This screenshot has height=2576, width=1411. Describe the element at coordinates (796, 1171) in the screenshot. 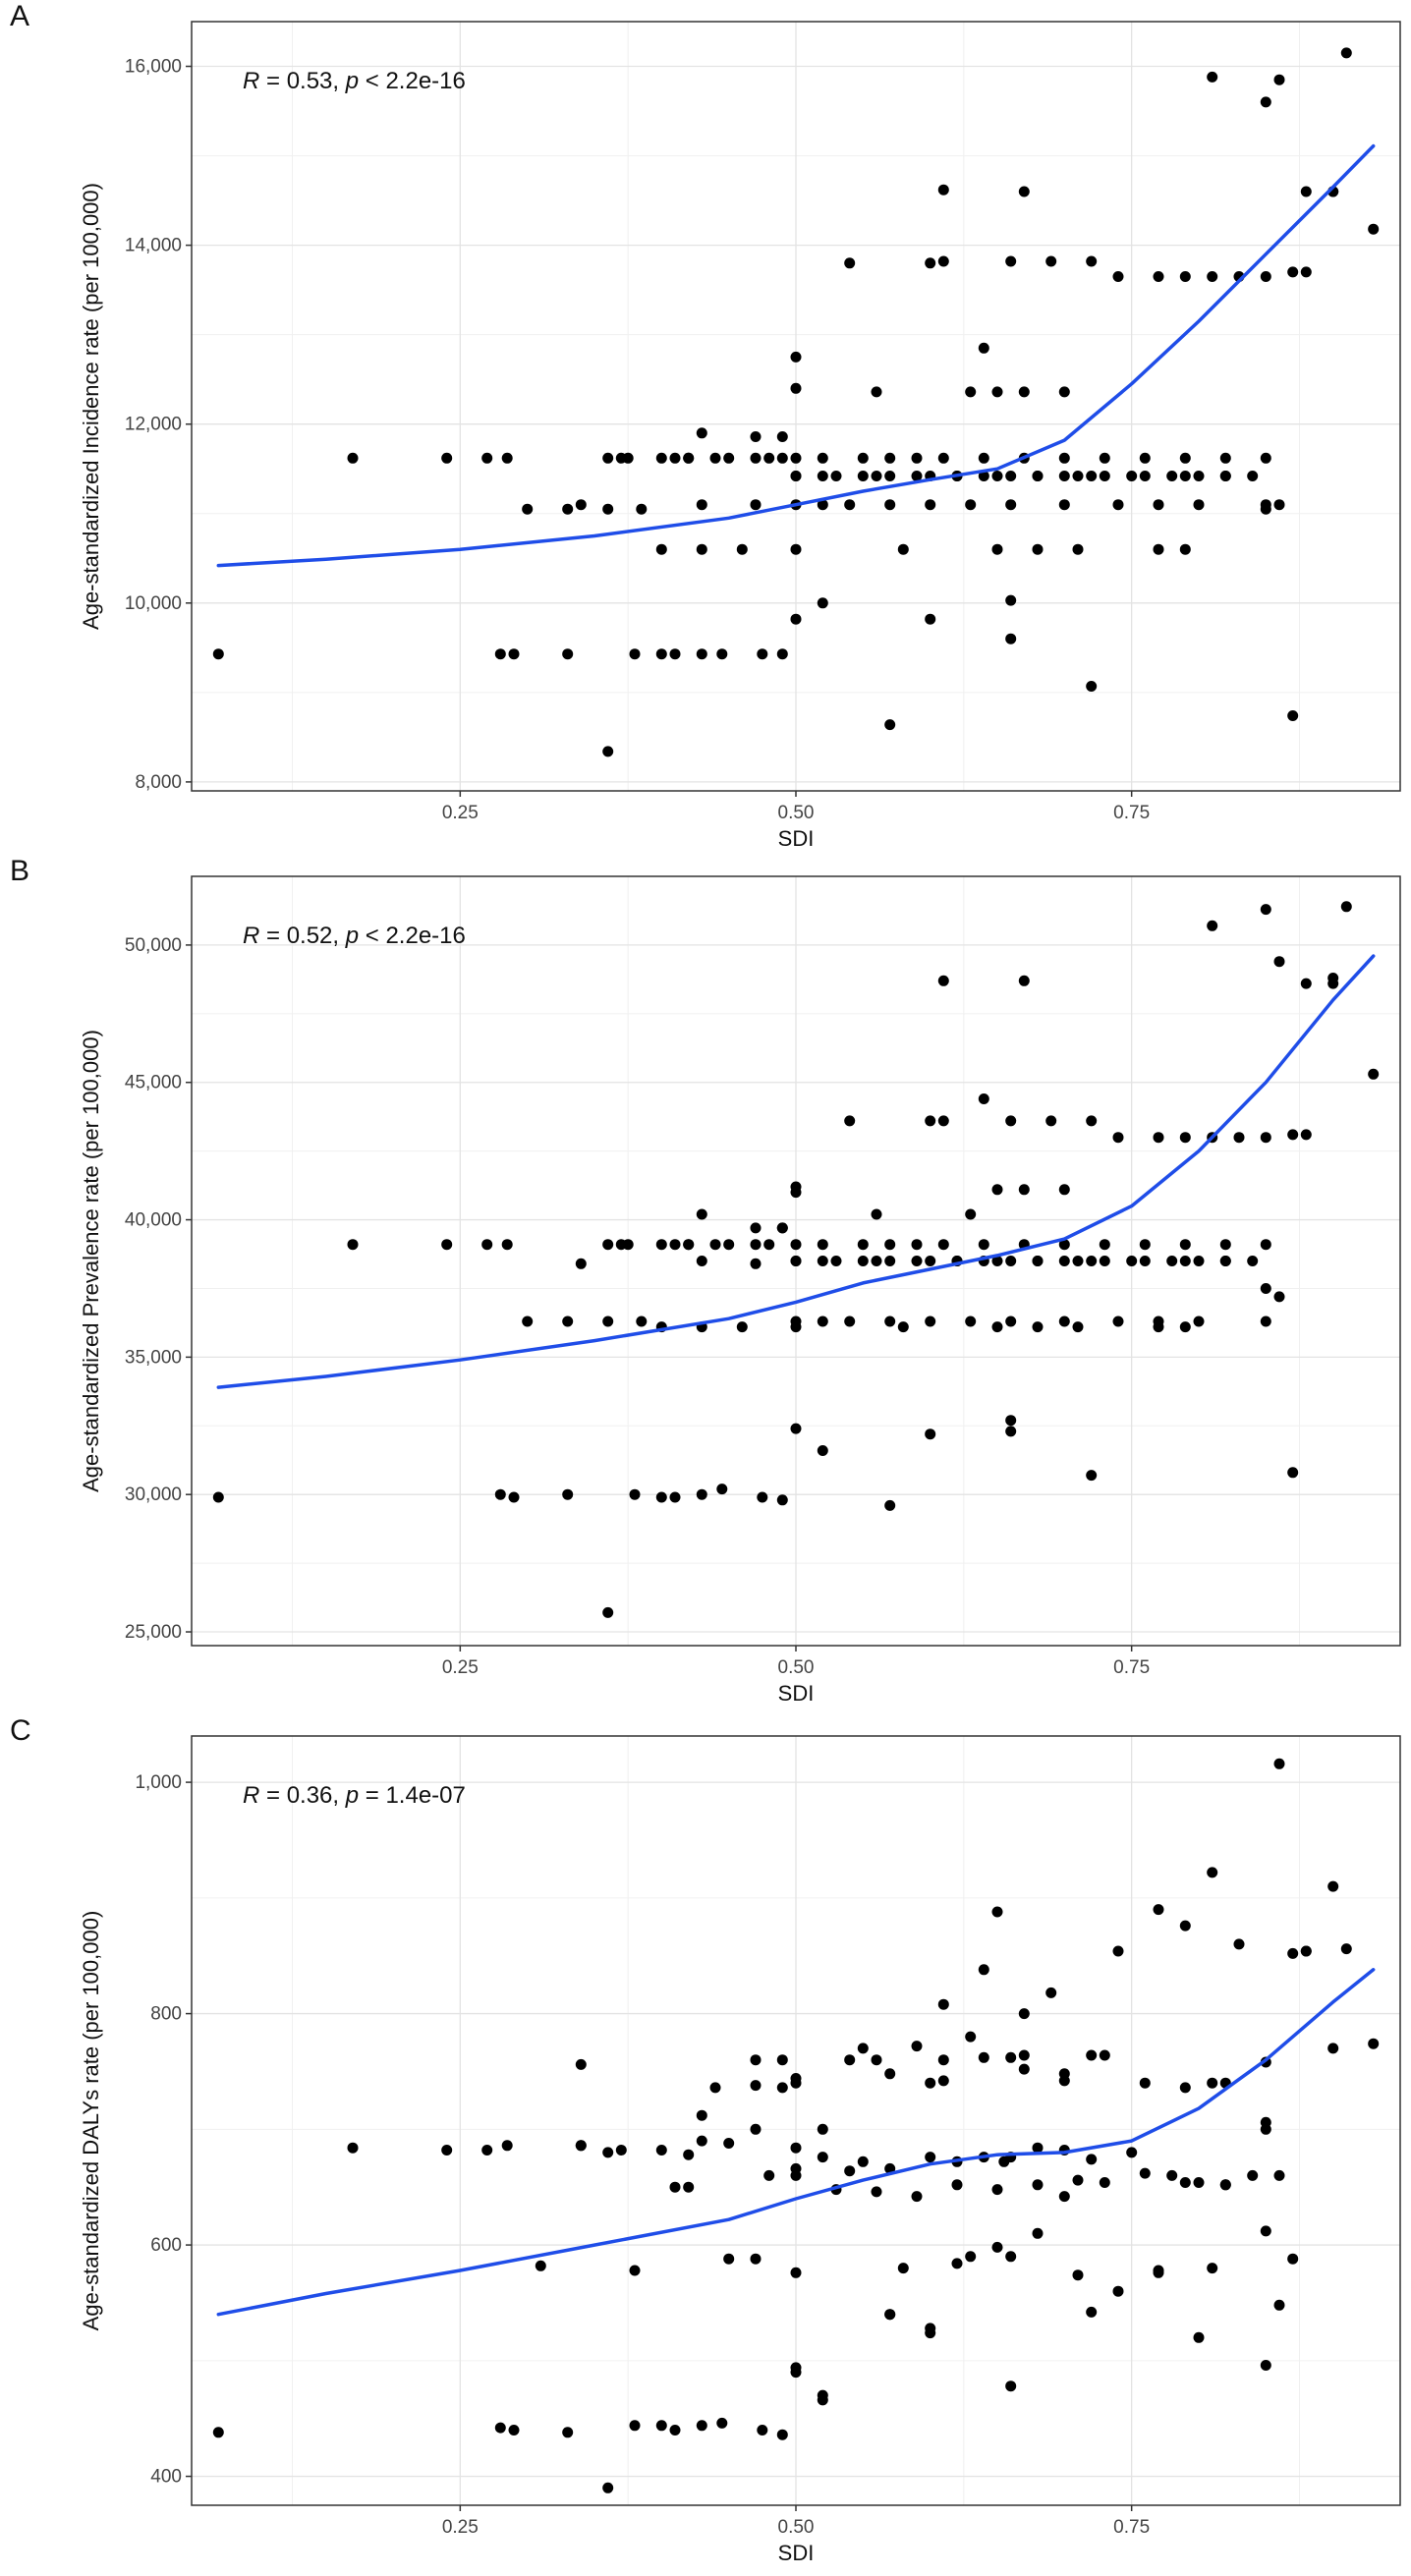

I see `smooth-line-b` at that location.